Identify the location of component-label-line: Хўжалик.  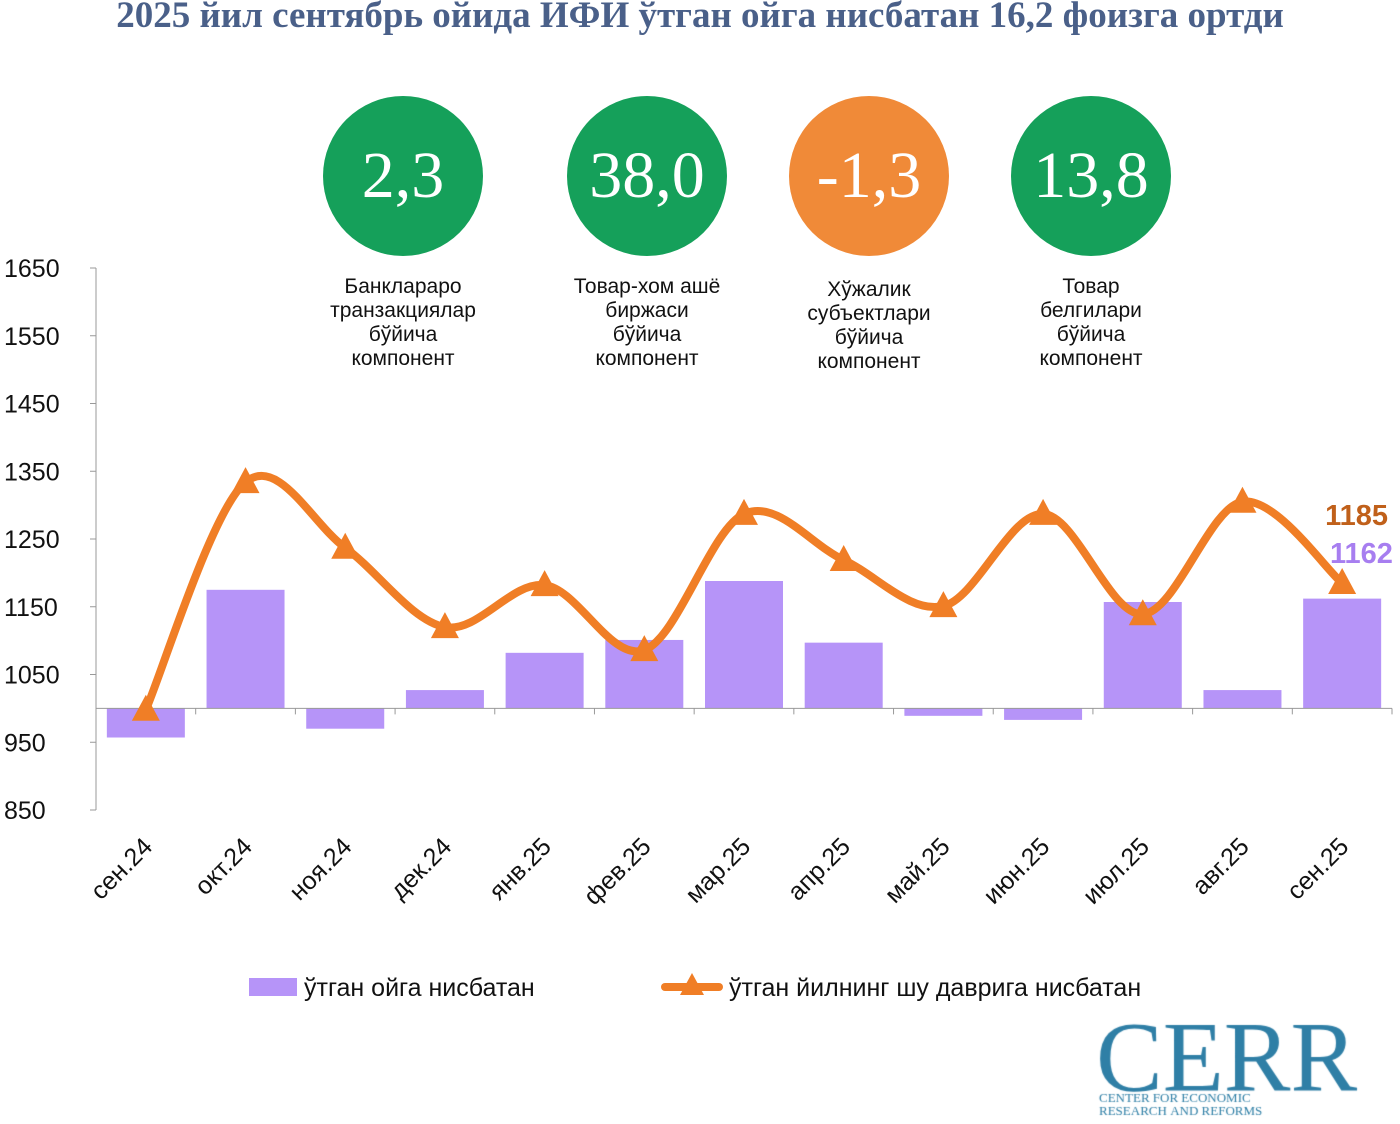
(869, 289).